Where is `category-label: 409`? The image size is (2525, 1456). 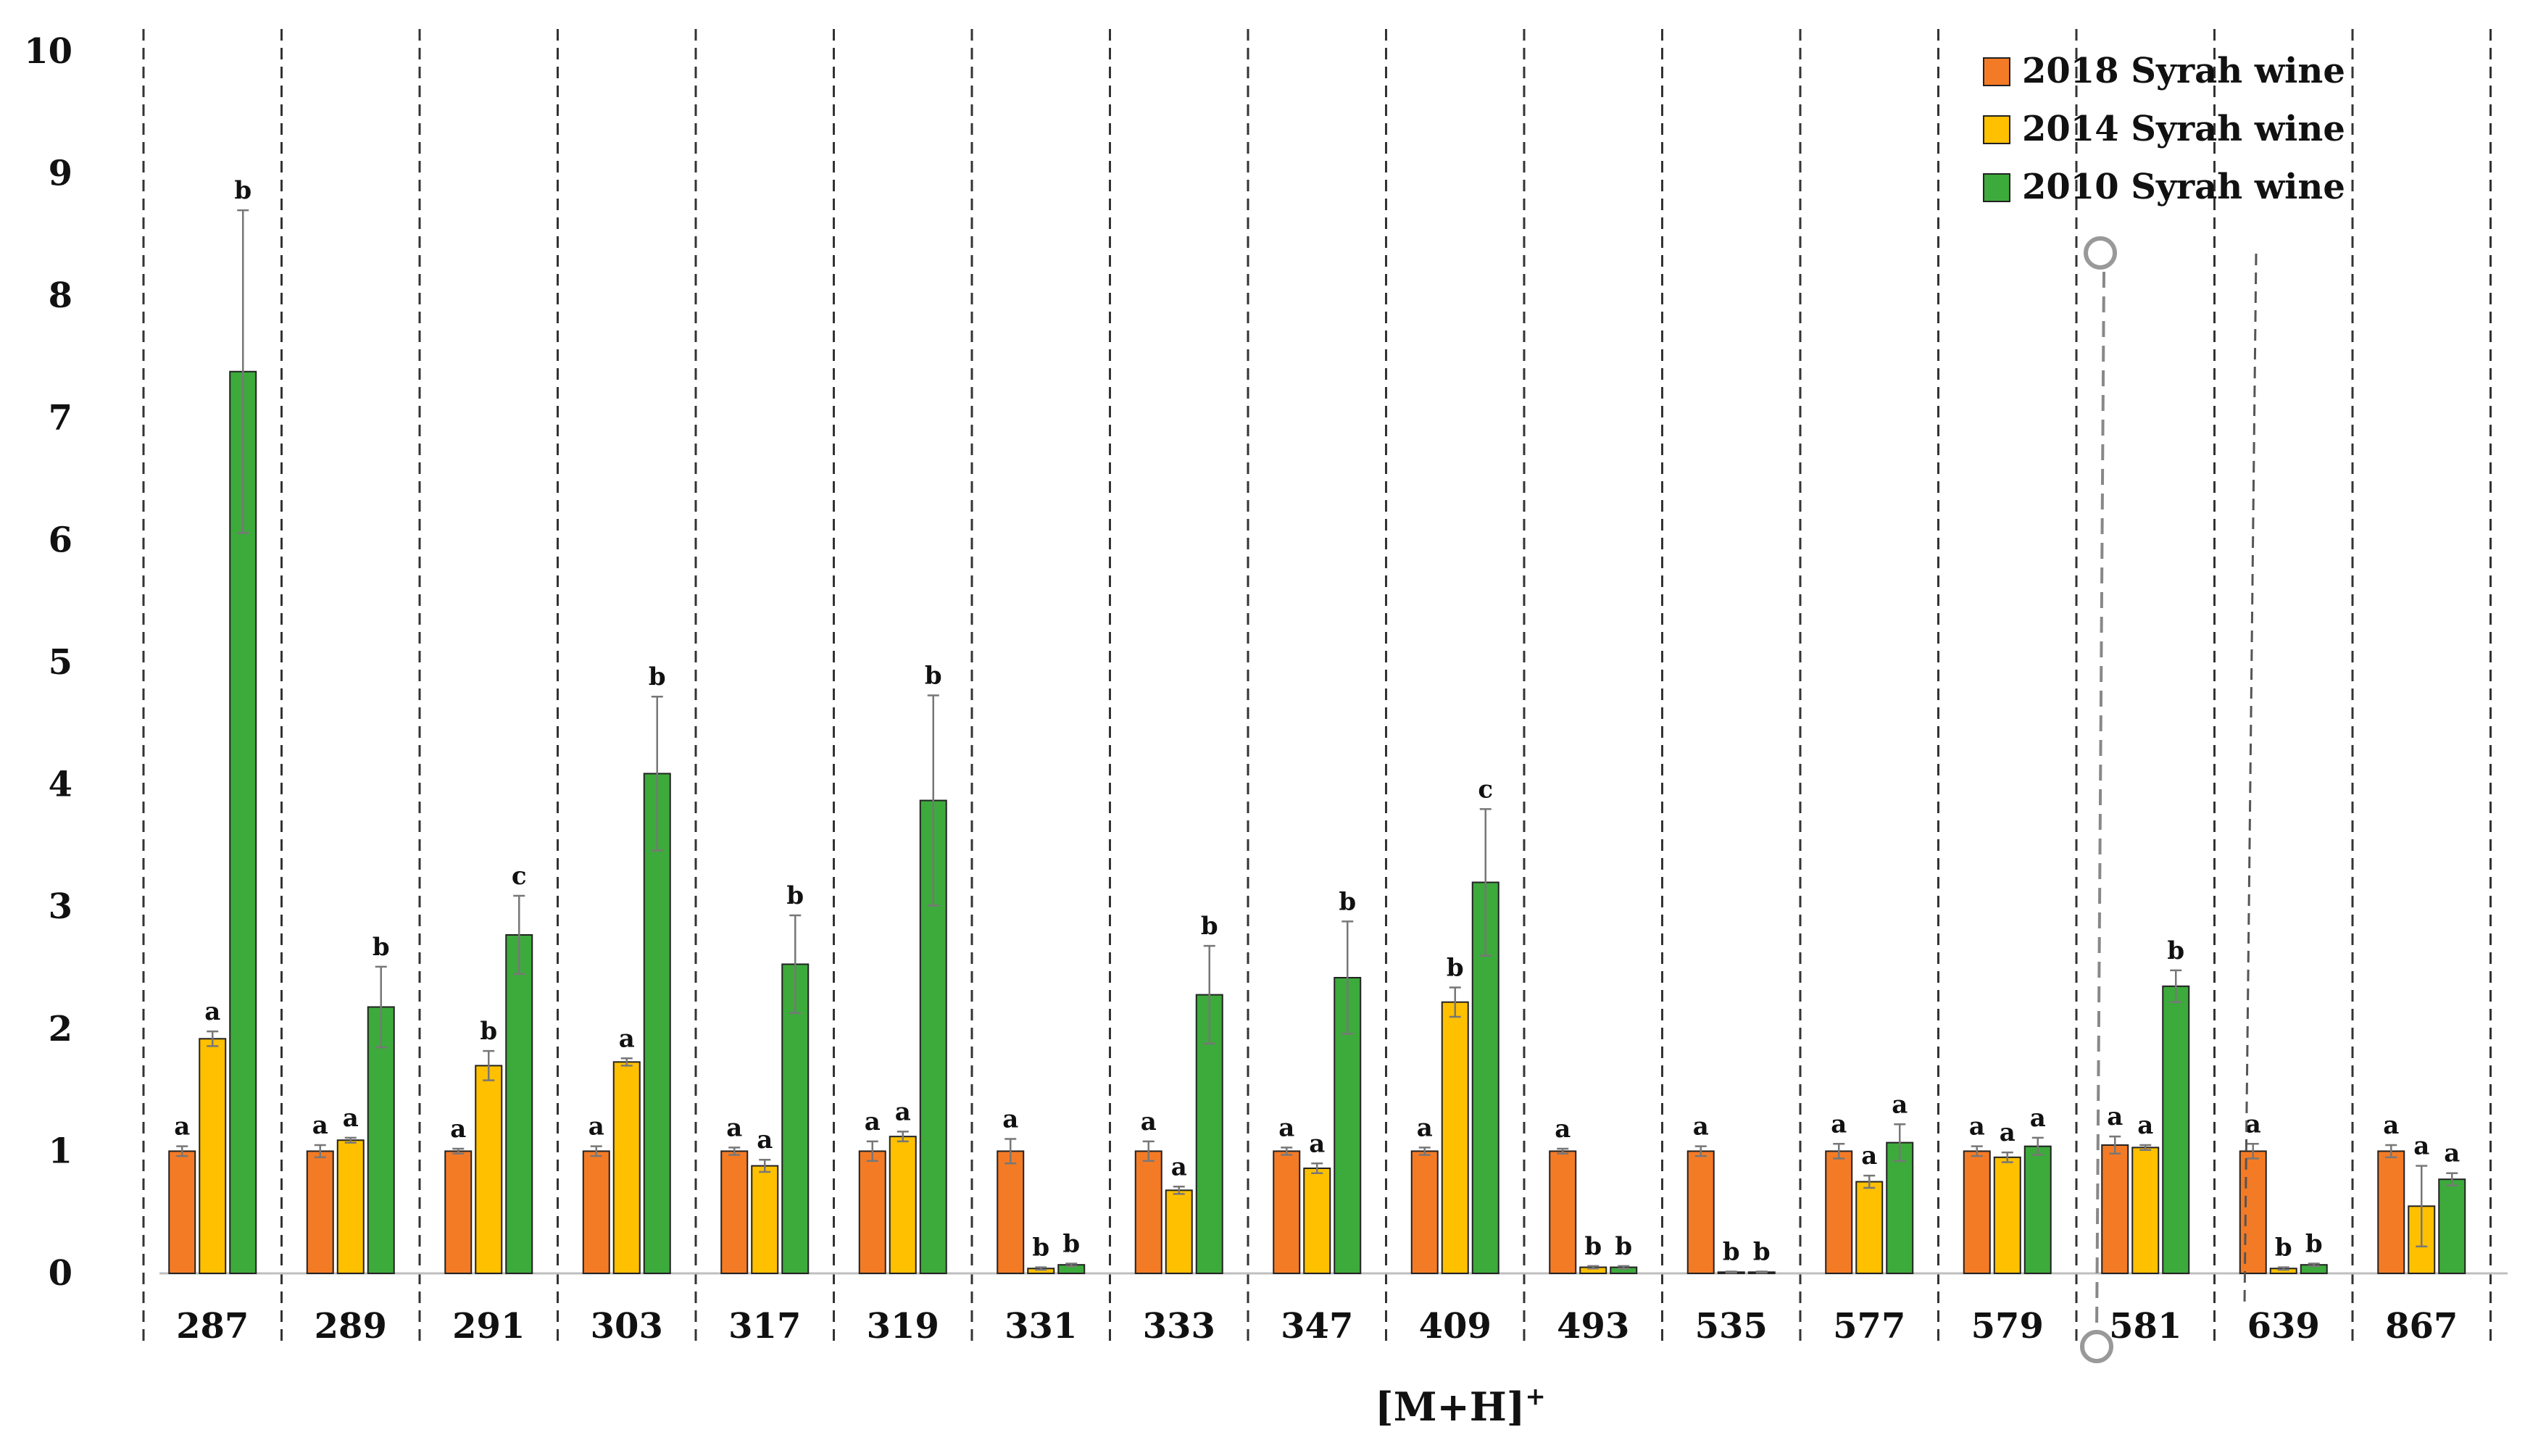
category-label: 409 is located at coordinates (1455, 1326).